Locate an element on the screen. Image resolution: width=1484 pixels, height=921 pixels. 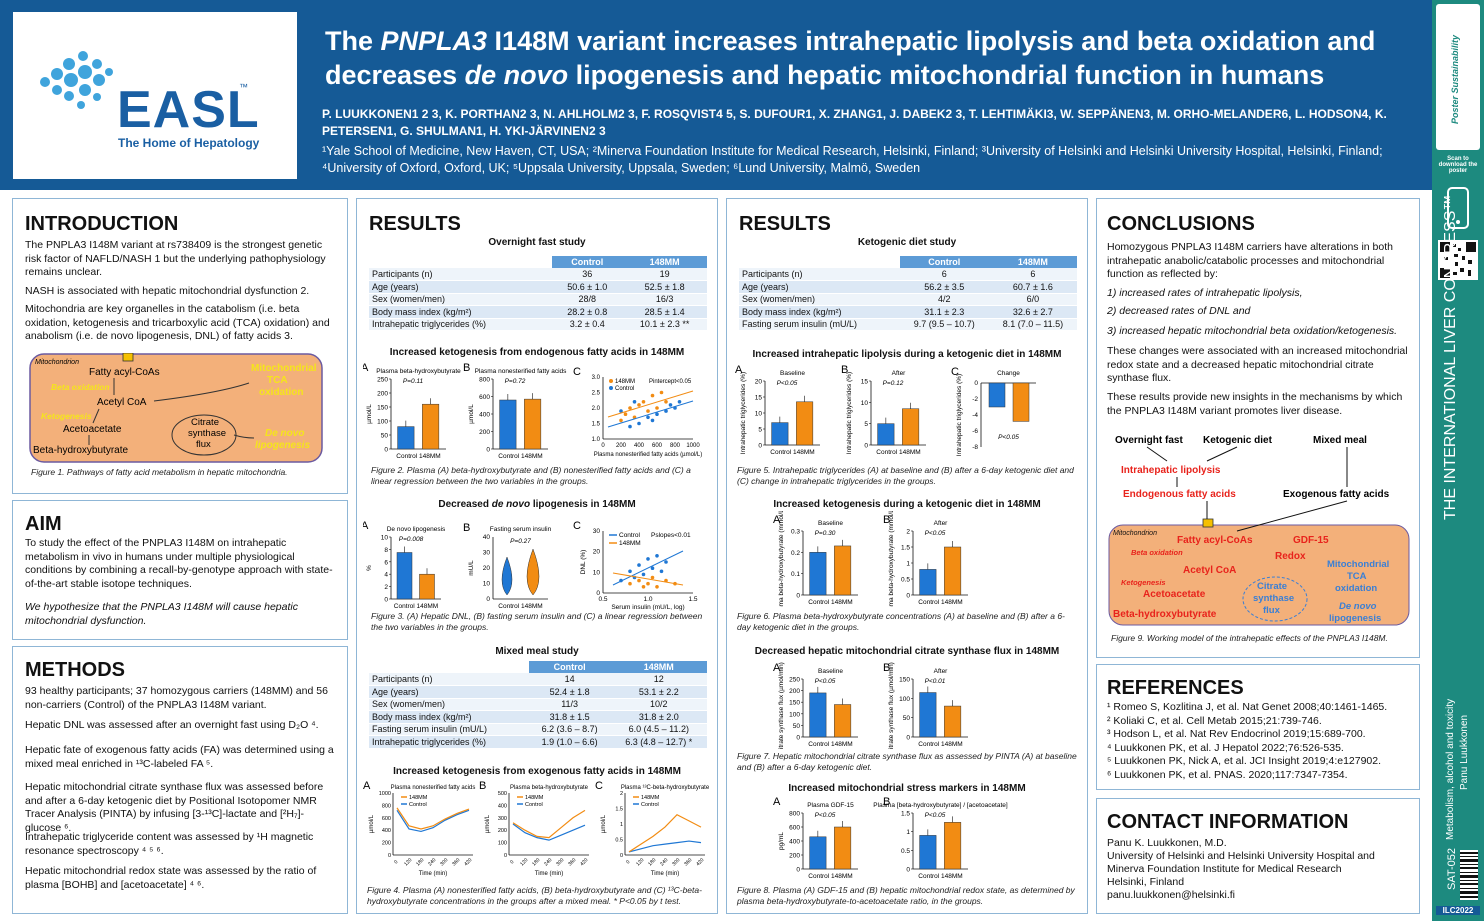
svg-text: flux is located at coordinates (203, 444).